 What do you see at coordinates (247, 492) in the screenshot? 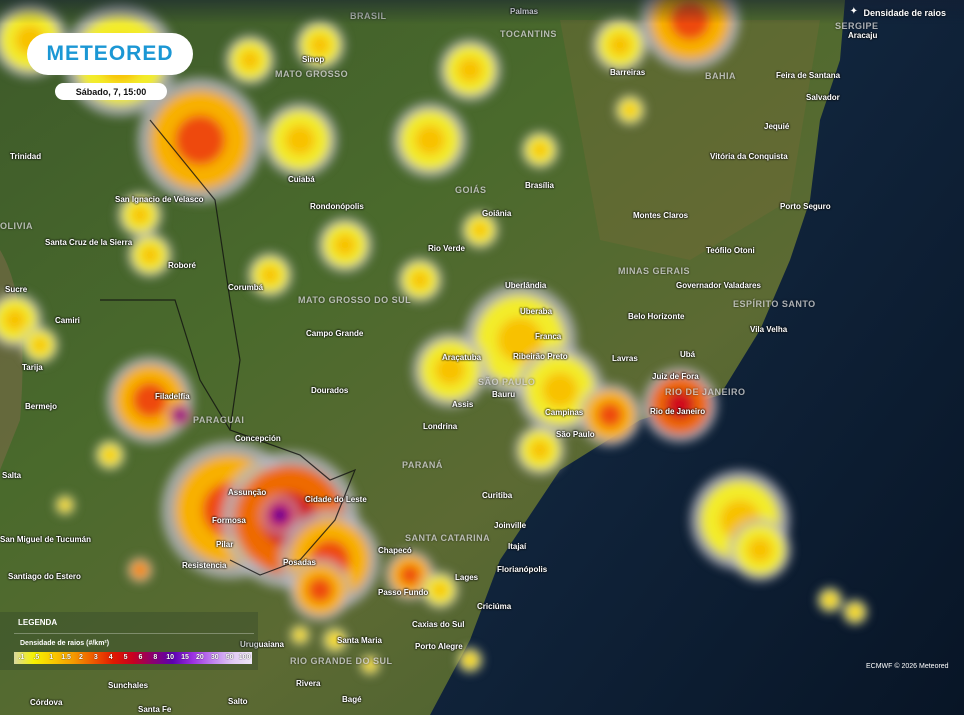
I see `city-label: Assunção` at bounding box center [247, 492].